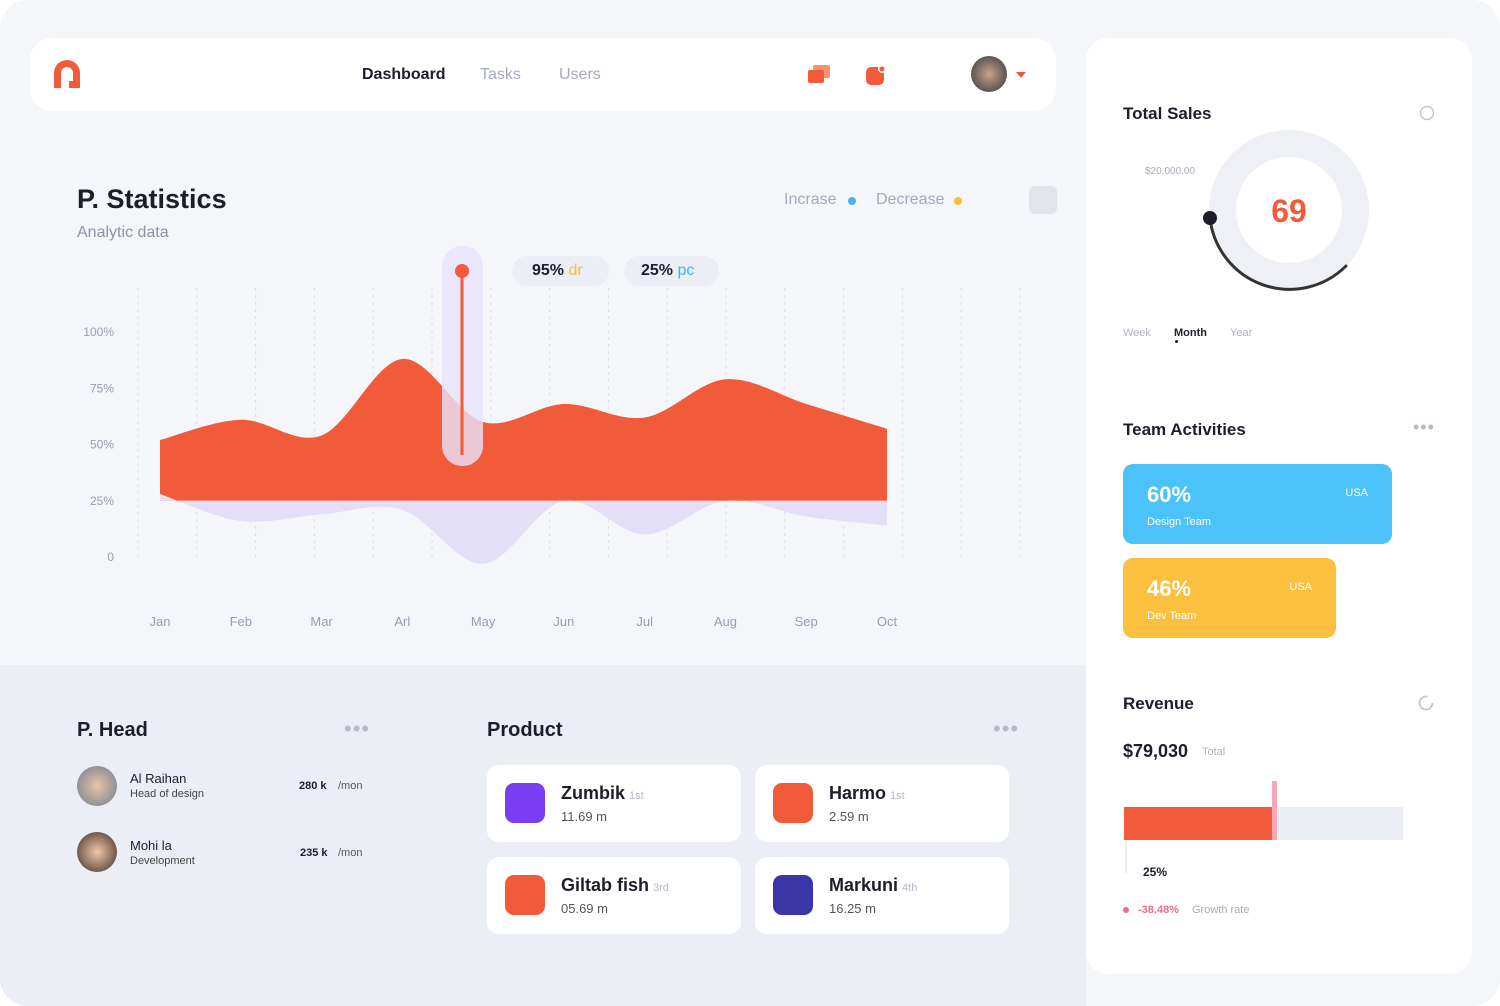 This screenshot has width=1500, height=1006. What do you see at coordinates (686, 270) in the screenshot?
I see `annotation-unit: pc` at bounding box center [686, 270].